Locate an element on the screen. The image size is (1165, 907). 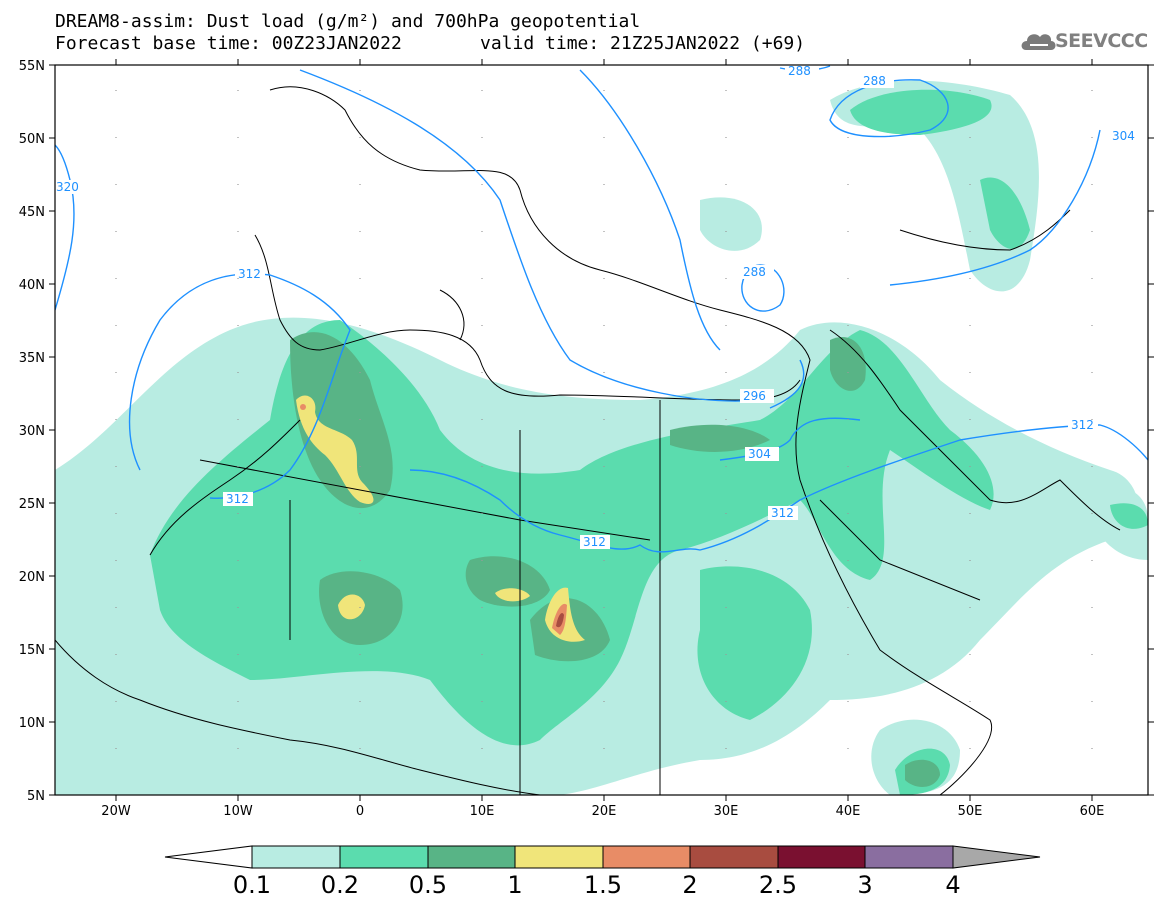
lon-tick-label: 20W is located at coordinates (116, 811).